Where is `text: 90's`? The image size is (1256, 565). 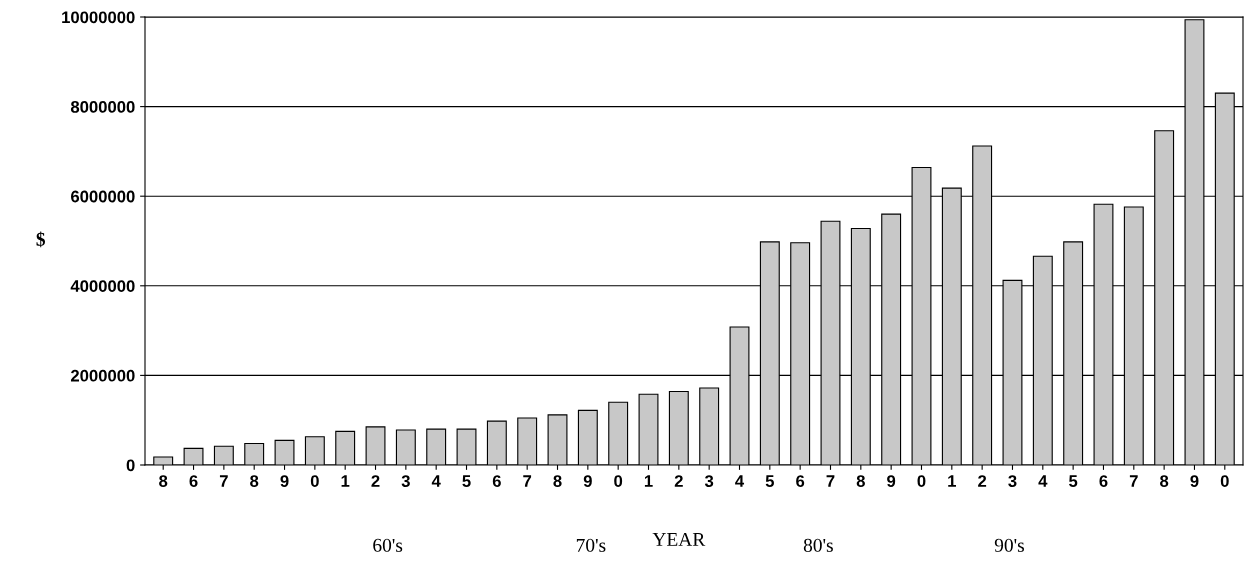
text: 90's is located at coordinates (1009, 545).